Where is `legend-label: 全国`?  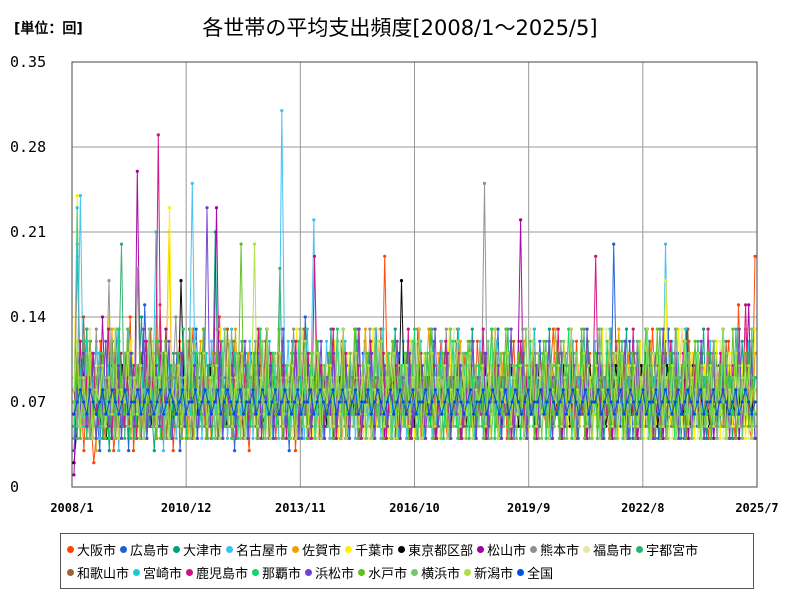
legend-label: 全国 is located at coordinates (540, 574).